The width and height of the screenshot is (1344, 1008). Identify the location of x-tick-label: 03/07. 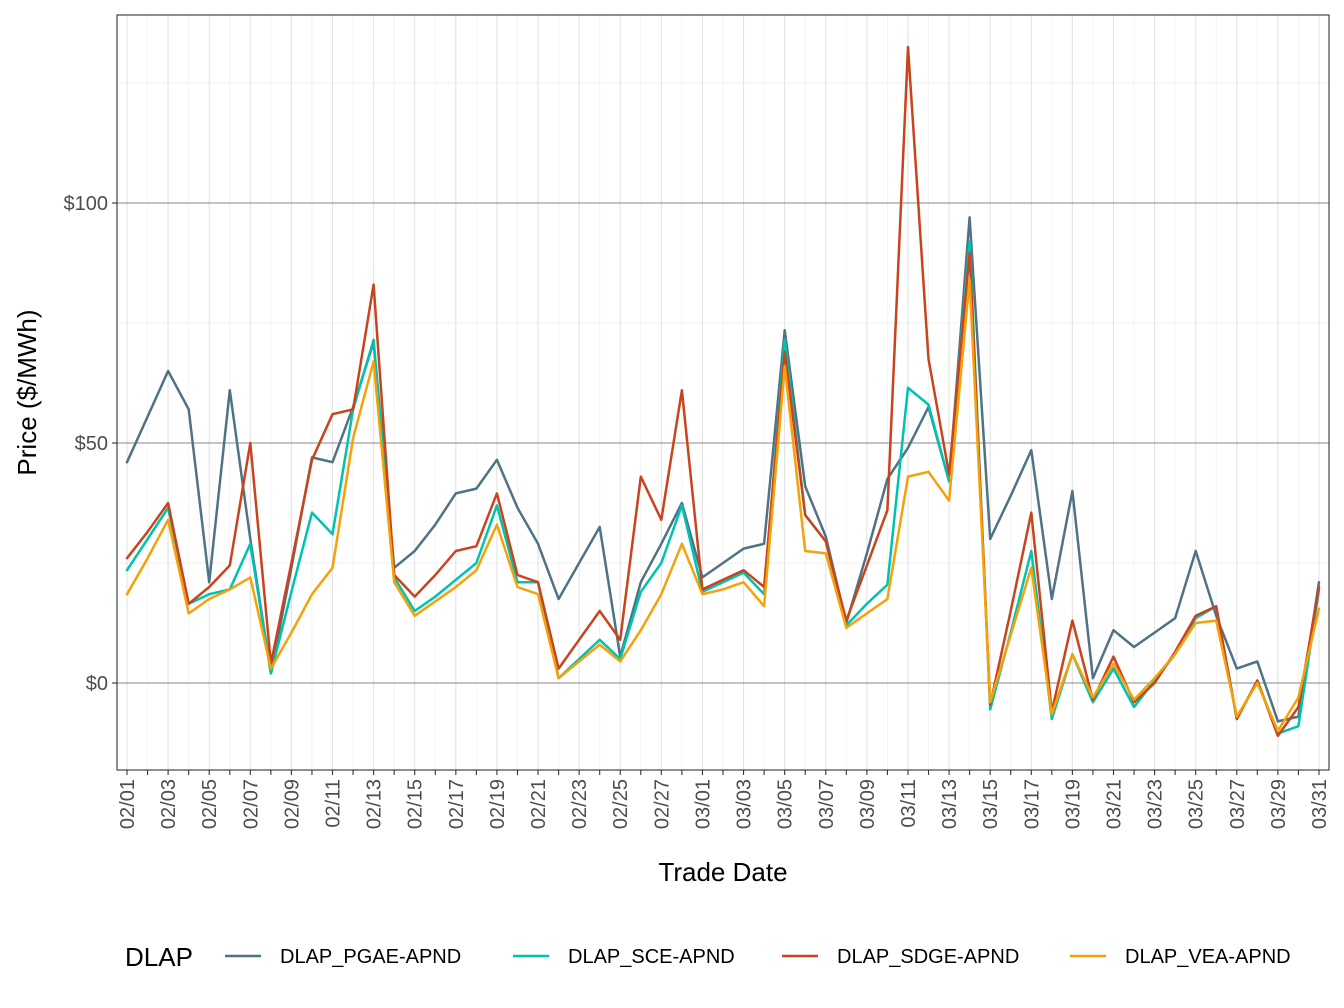
(827, 804).